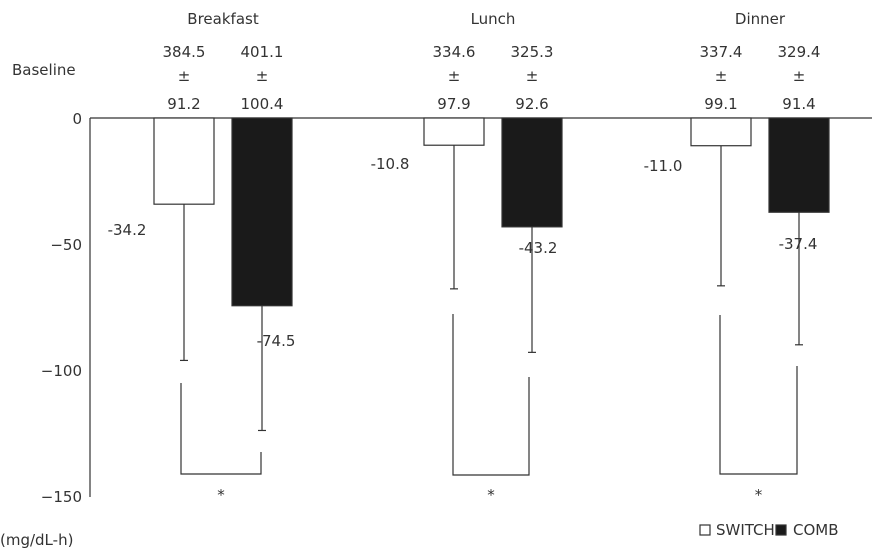 Image resolution: width=882 pixels, height=556 pixels. I want to click on baseline-sd: 92.6, so click(531, 104).